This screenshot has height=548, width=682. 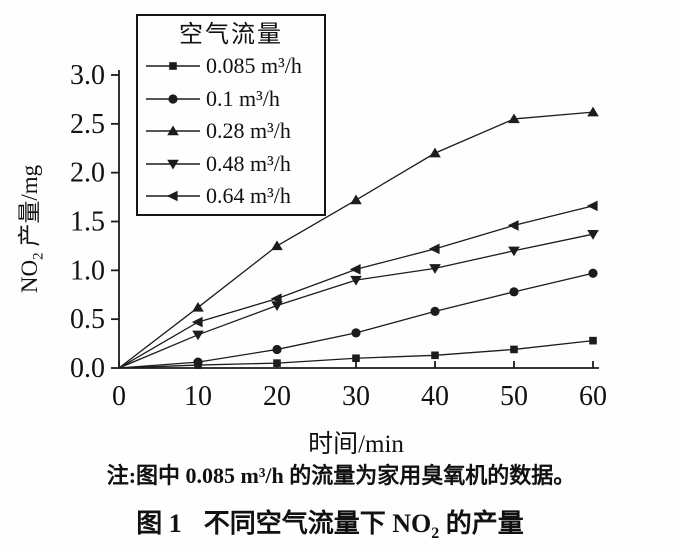 What do you see at coordinates (29, 276) in the screenshot?
I see `y-axis-label-text: NO` at bounding box center [29, 276].